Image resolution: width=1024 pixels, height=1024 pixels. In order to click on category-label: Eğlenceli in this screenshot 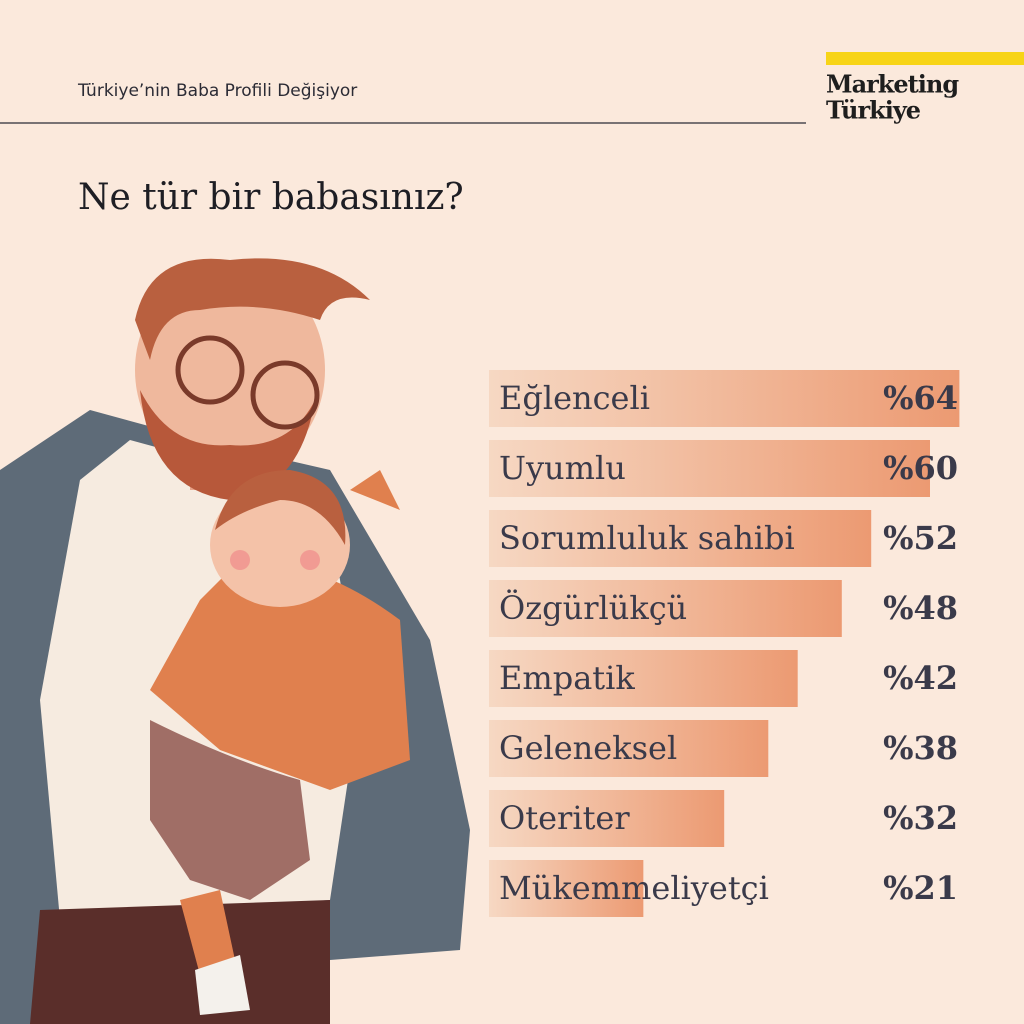, I will do `click(574, 398)`.